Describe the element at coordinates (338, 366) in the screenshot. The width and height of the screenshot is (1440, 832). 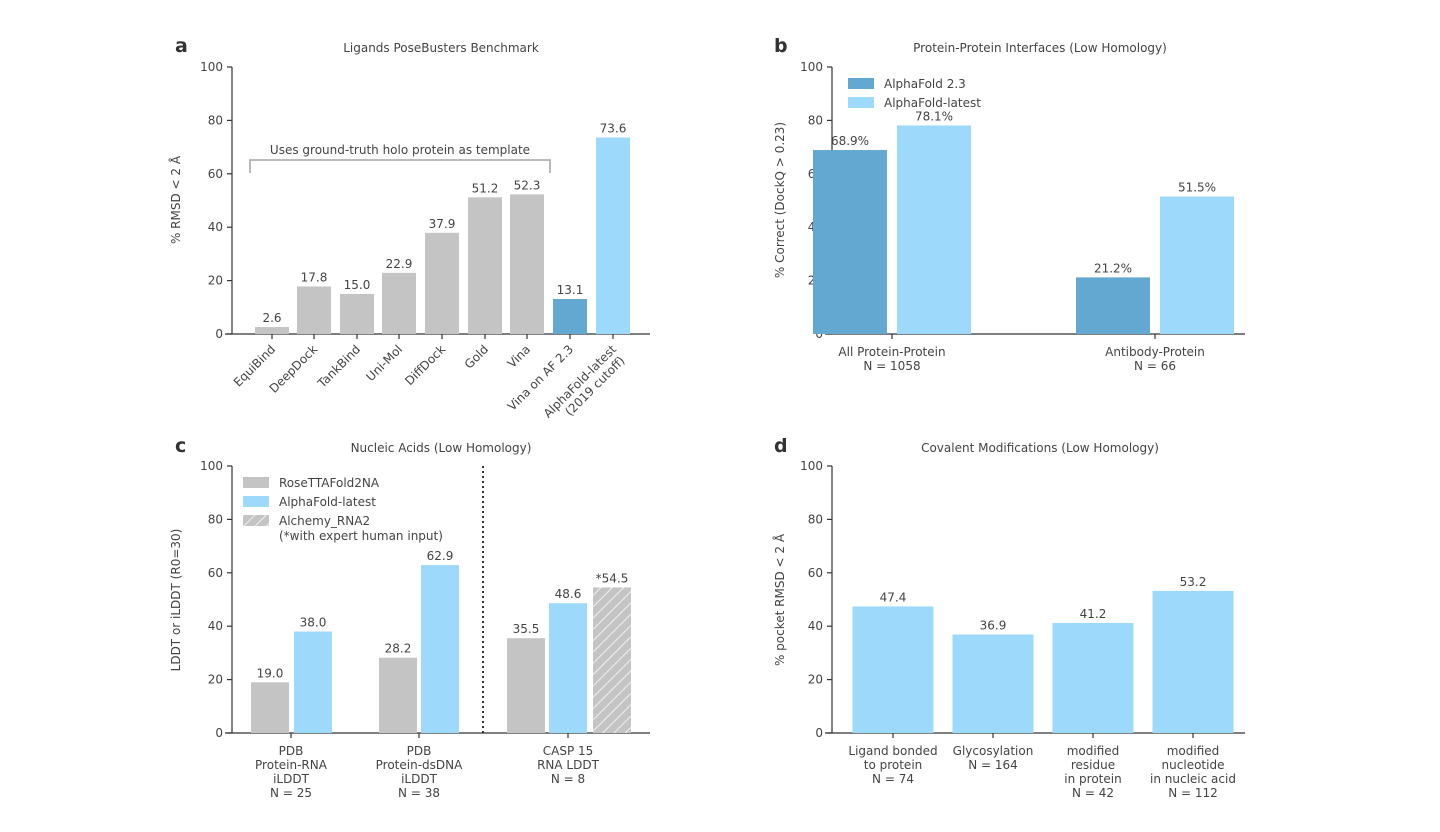
I see `x-tick-label: TankBind` at that location.